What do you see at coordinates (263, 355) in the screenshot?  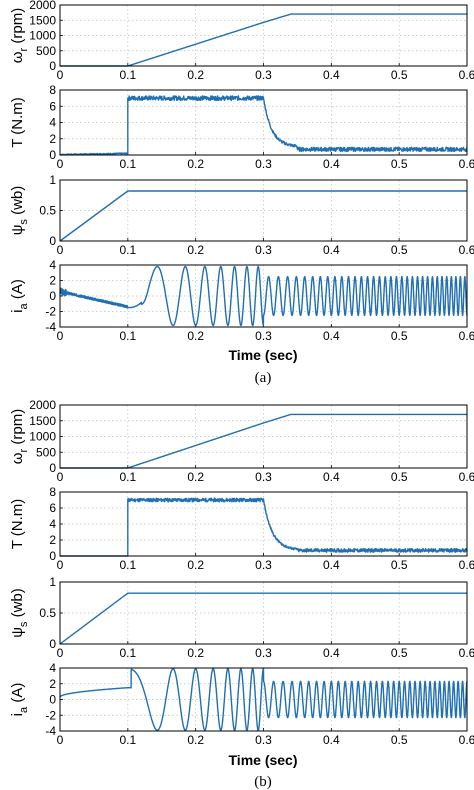 I see `x-axis-label-a: Time (sec)` at bounding box center [263, 355].